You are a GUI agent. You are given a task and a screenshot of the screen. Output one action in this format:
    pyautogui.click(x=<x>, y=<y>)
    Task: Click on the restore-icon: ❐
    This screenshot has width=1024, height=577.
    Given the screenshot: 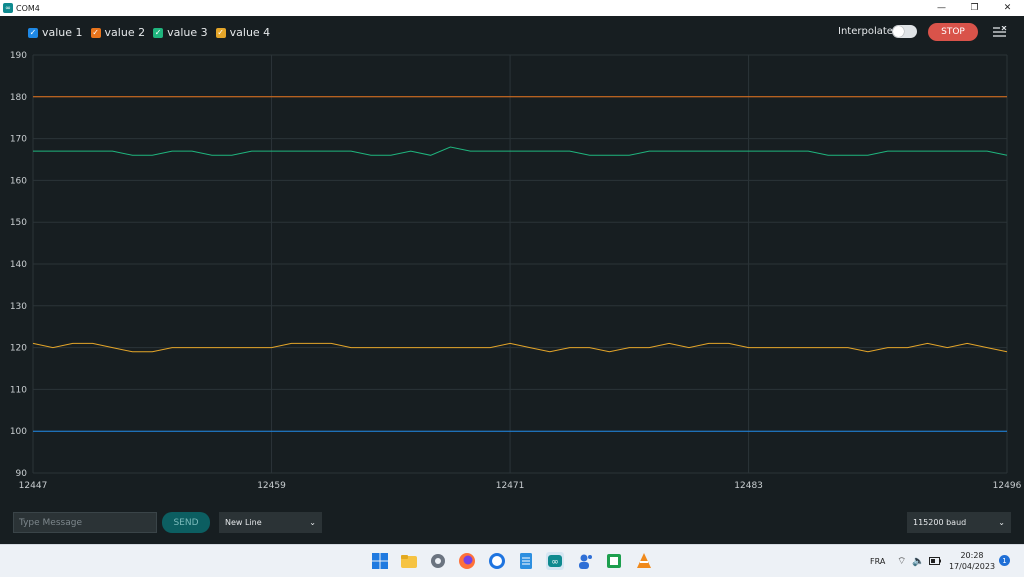 What is the action you would take?
    pyautogui.click(x=974, y=8)
    